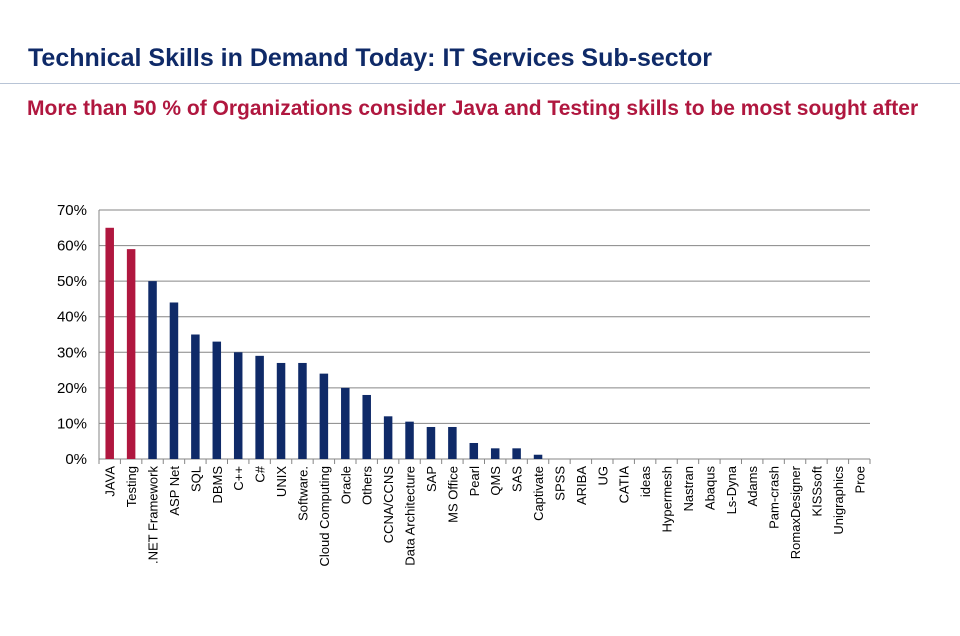 This screenshot has height=636, width=960. What do you see at coordinates (367, 486) in the screenshot?
I see `x-tick-label: Others` at bounding box center [367, 486].